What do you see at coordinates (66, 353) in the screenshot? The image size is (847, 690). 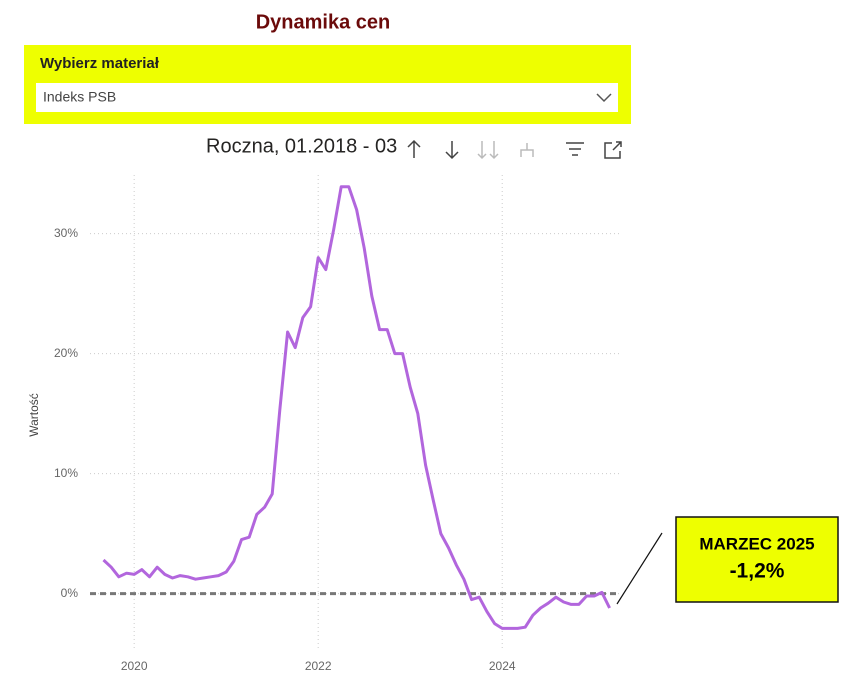 I see `y-tick-label: 20%` at bounding box center [66, 353].